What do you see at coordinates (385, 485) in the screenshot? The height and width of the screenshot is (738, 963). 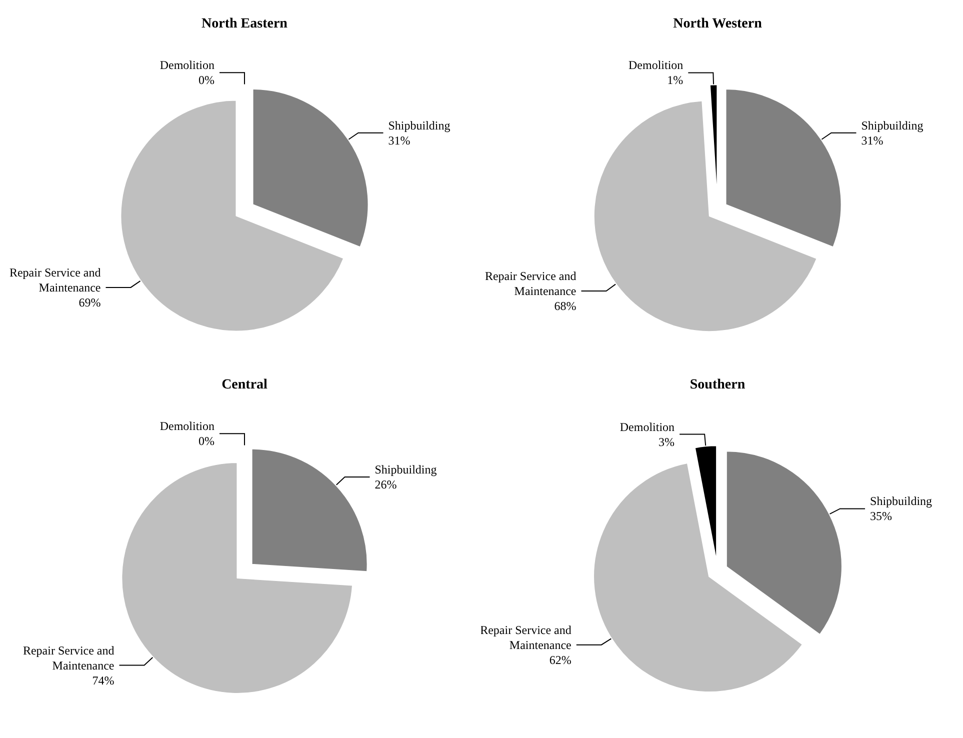 I see `data-label: 26%` at bounding box center [385, 485].